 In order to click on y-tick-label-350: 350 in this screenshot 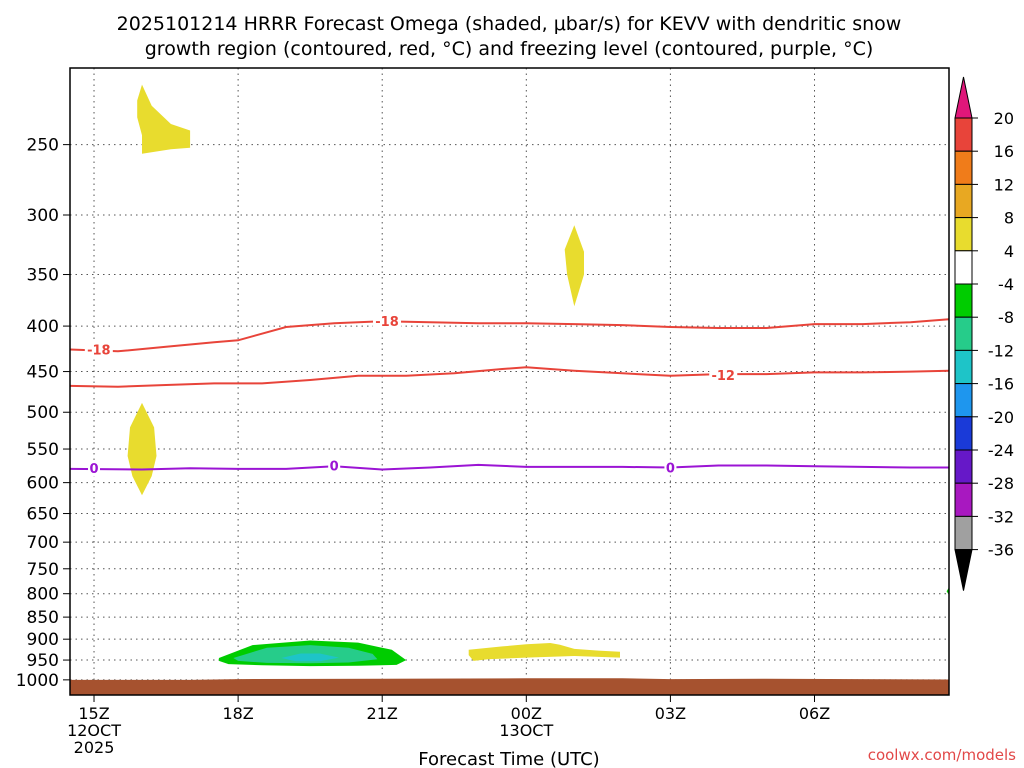, I will do `click(43, 276)`.